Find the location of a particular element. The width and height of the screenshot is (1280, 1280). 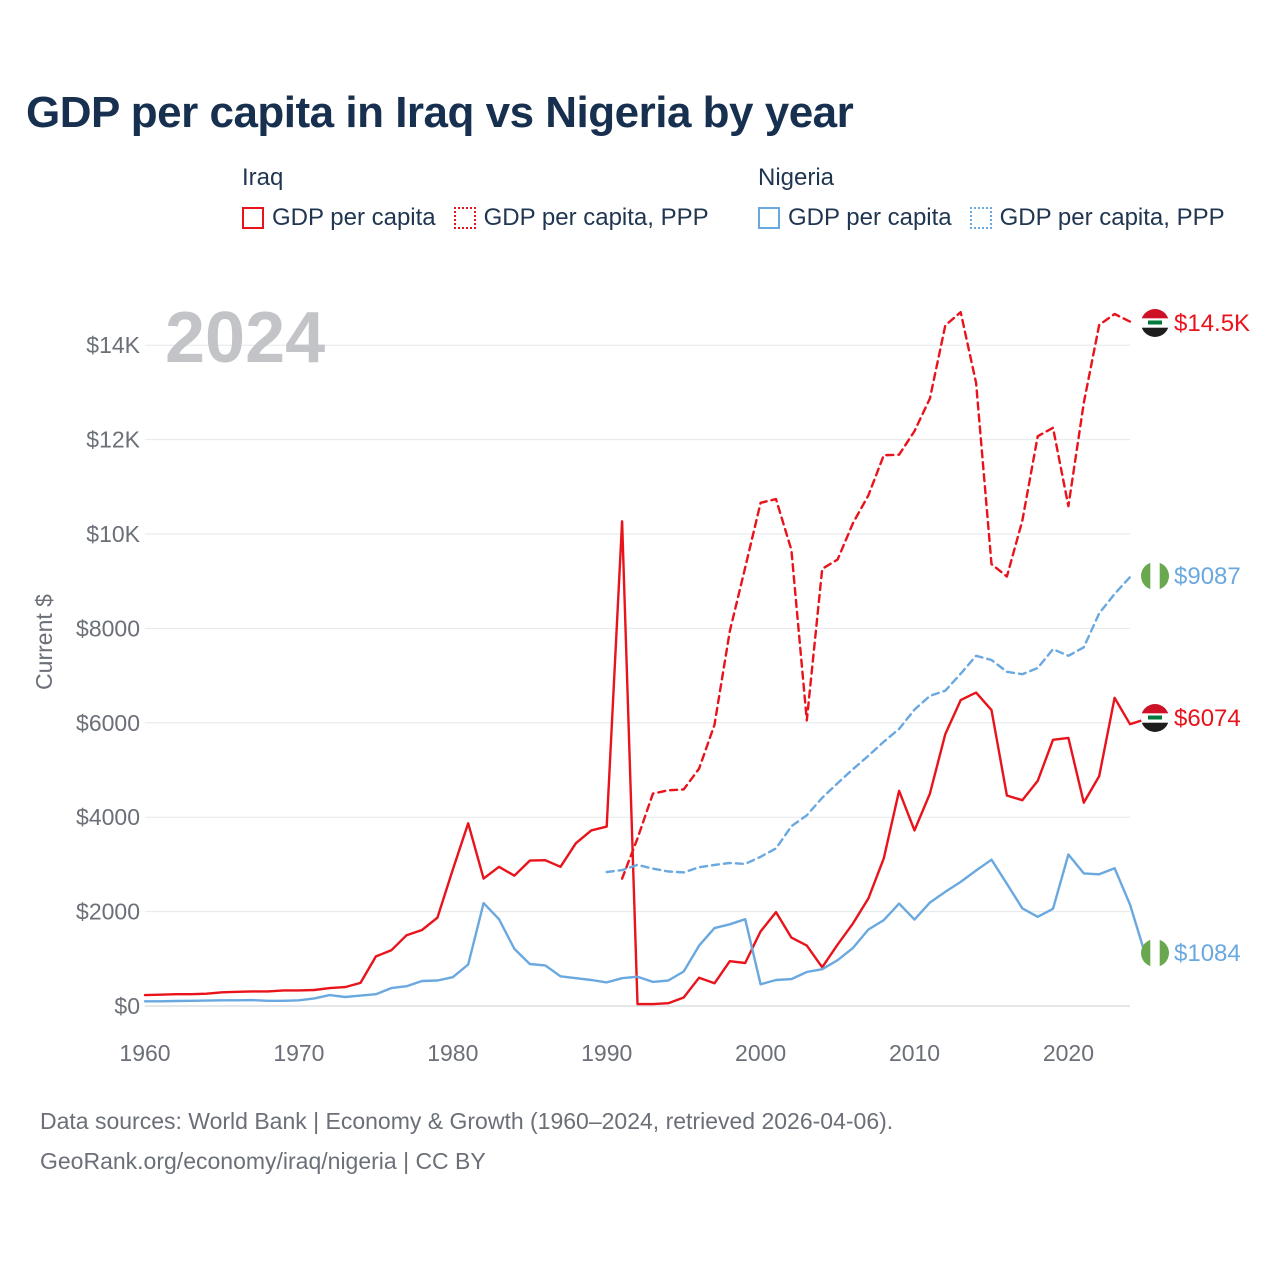

year-badge: 2024 is located at coordinates (245, 338).